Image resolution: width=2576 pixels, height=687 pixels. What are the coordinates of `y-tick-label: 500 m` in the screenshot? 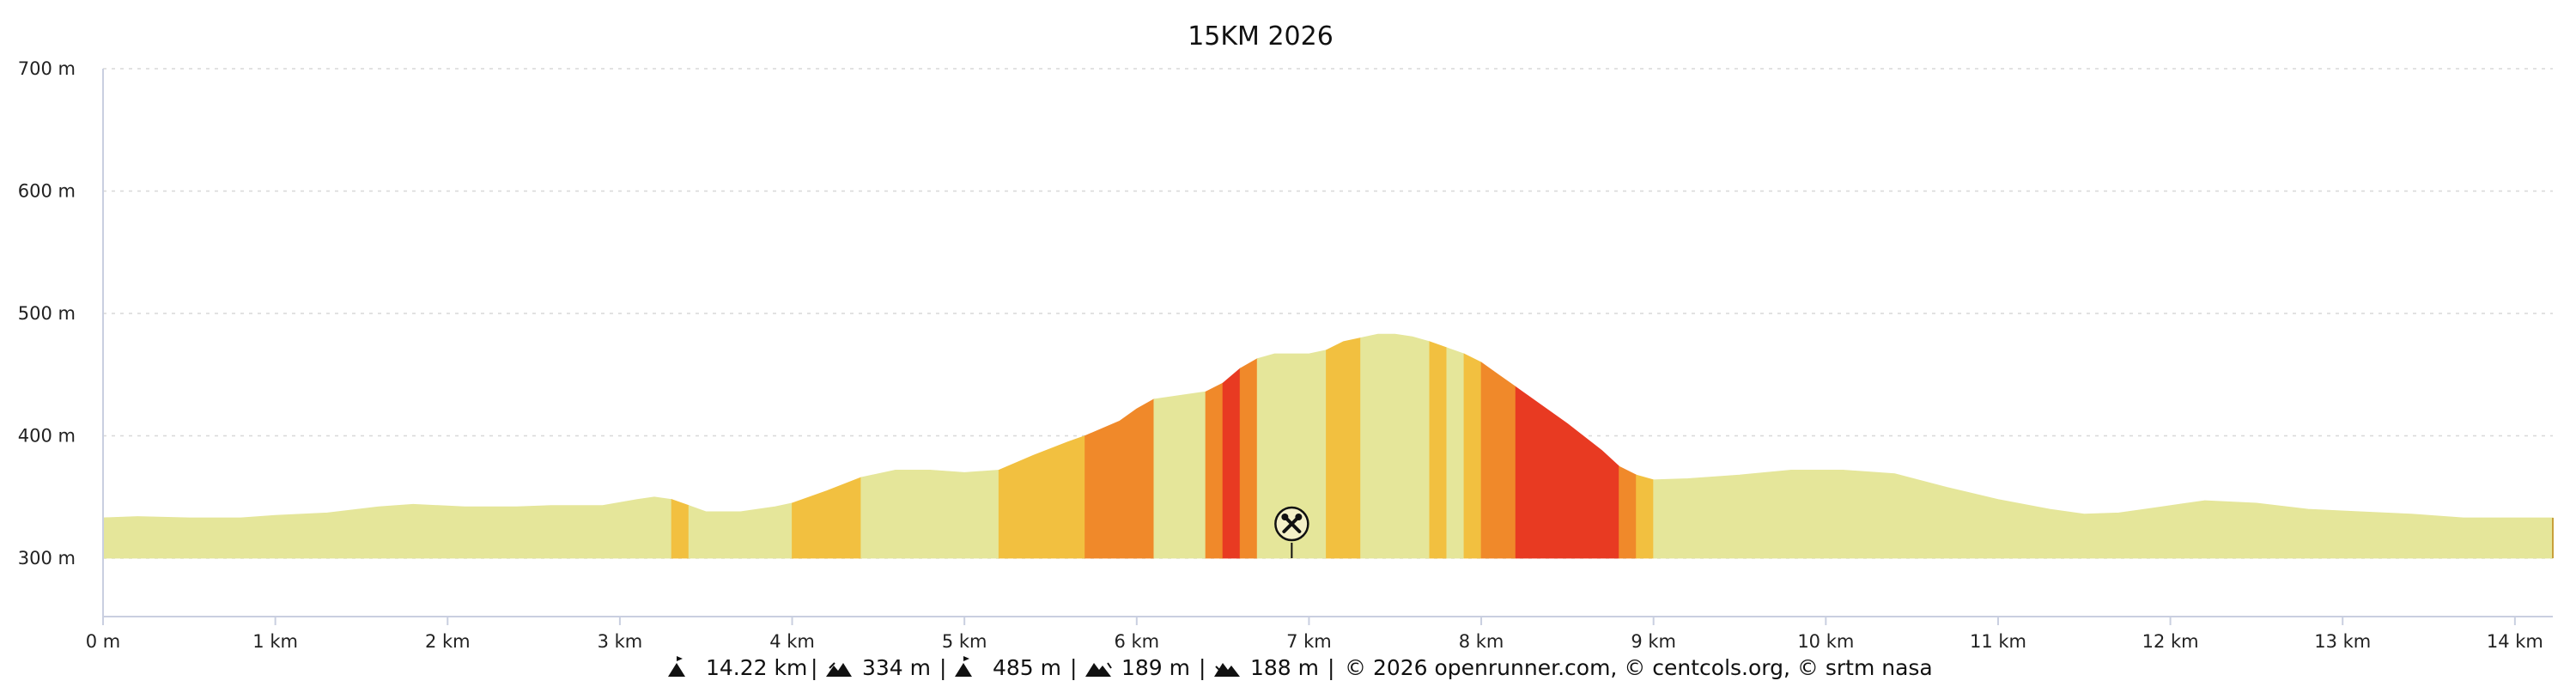 It's located at (47, 313).